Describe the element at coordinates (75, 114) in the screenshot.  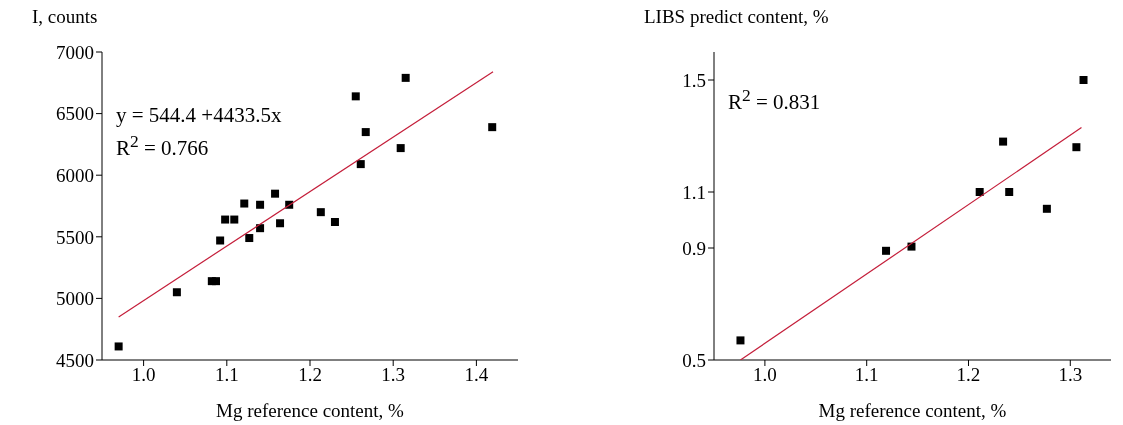
I see `y-tick-label: 6500` at that location.